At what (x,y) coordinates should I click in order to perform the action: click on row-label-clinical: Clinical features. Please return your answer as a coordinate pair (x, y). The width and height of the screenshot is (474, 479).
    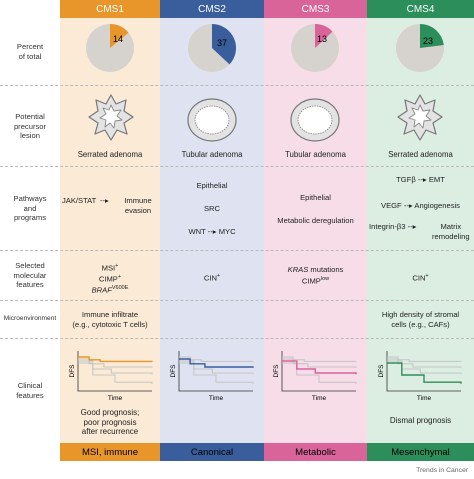
    Looking at the image, I should click on (30, 390).